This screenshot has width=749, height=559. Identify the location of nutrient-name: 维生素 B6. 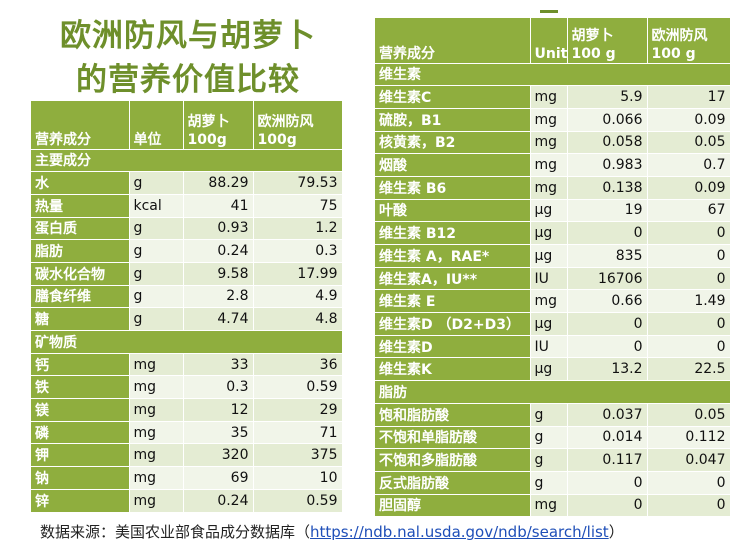
(453, 188).